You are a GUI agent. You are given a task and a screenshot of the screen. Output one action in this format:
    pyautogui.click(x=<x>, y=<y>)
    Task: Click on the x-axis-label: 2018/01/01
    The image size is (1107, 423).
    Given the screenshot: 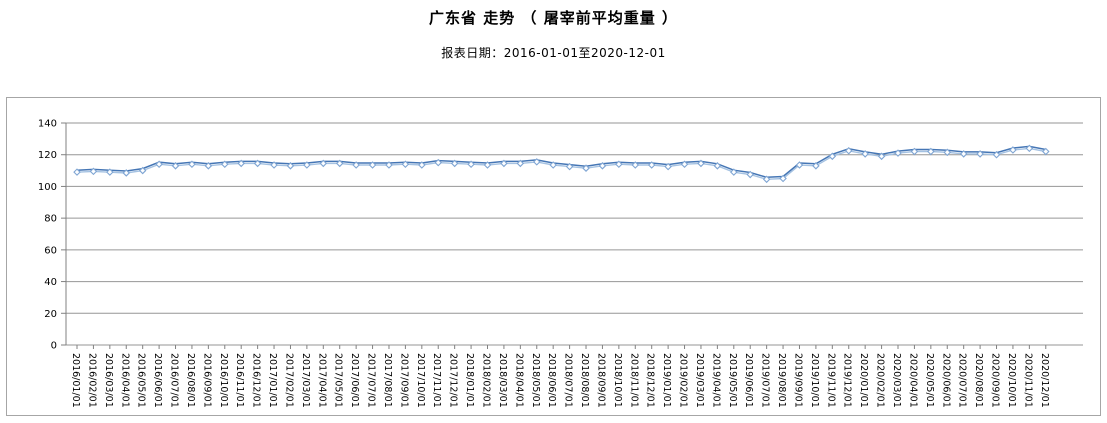 What is the action you would take?
    pyautogui.click(x=469, y=380)
    